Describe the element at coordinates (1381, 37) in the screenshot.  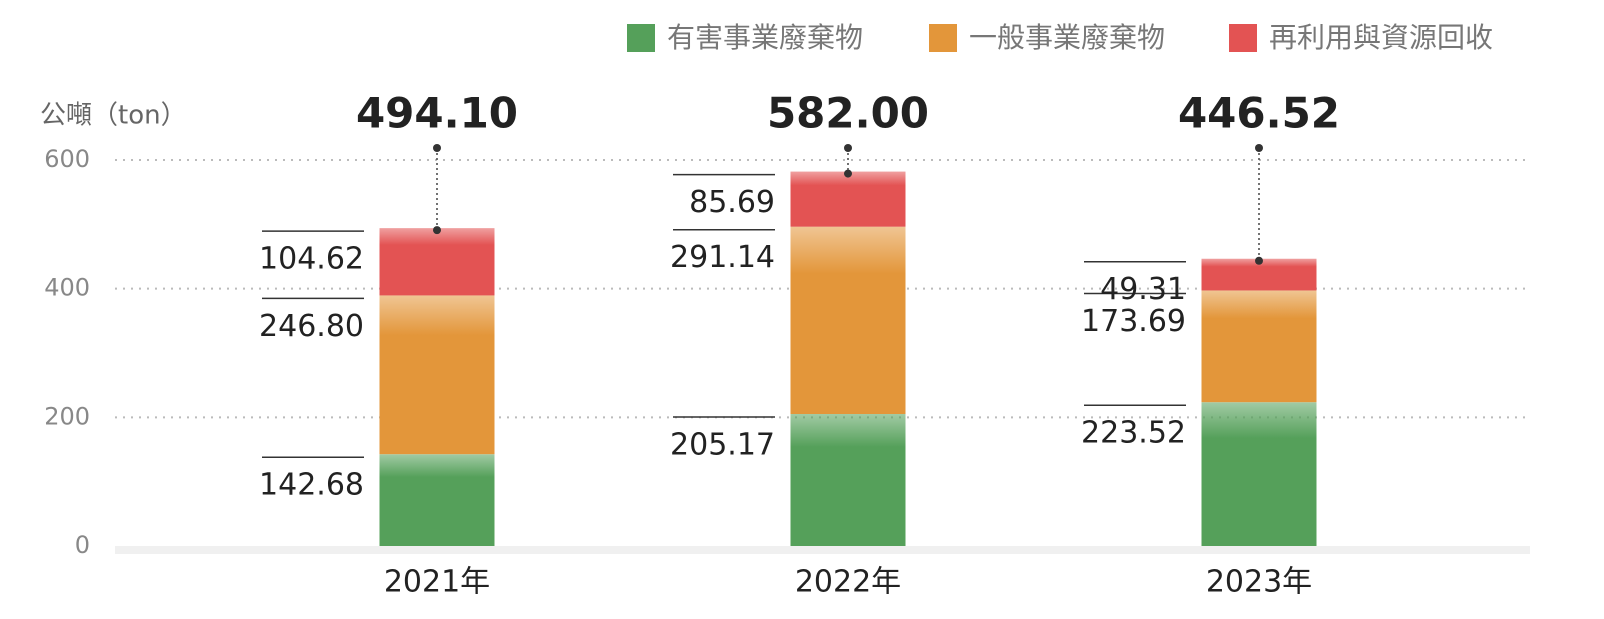
I see `legend-label: 再利用與資源回收` at that location.